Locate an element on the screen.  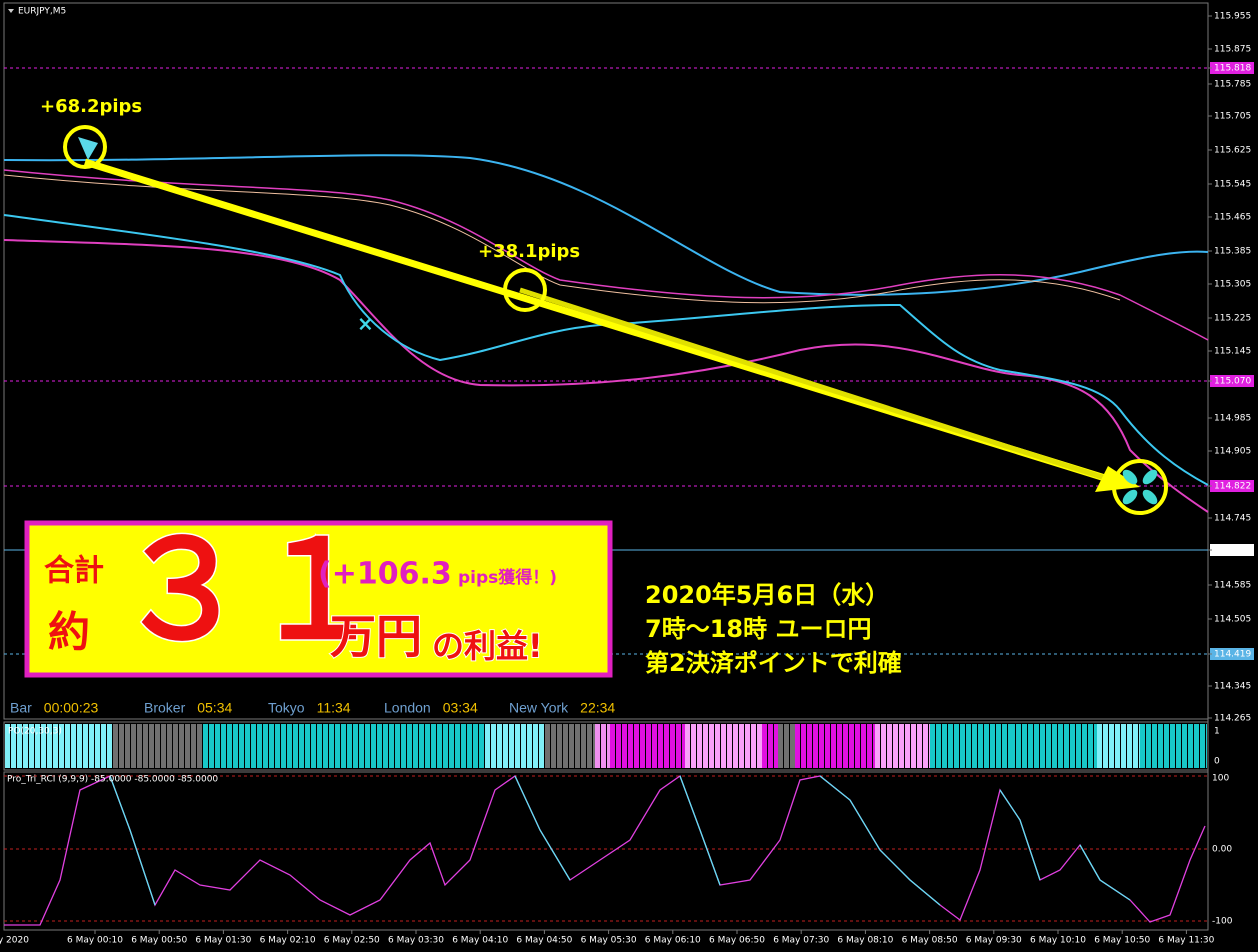
pips-label: +38.1pips is located at coordinates (529, 251).